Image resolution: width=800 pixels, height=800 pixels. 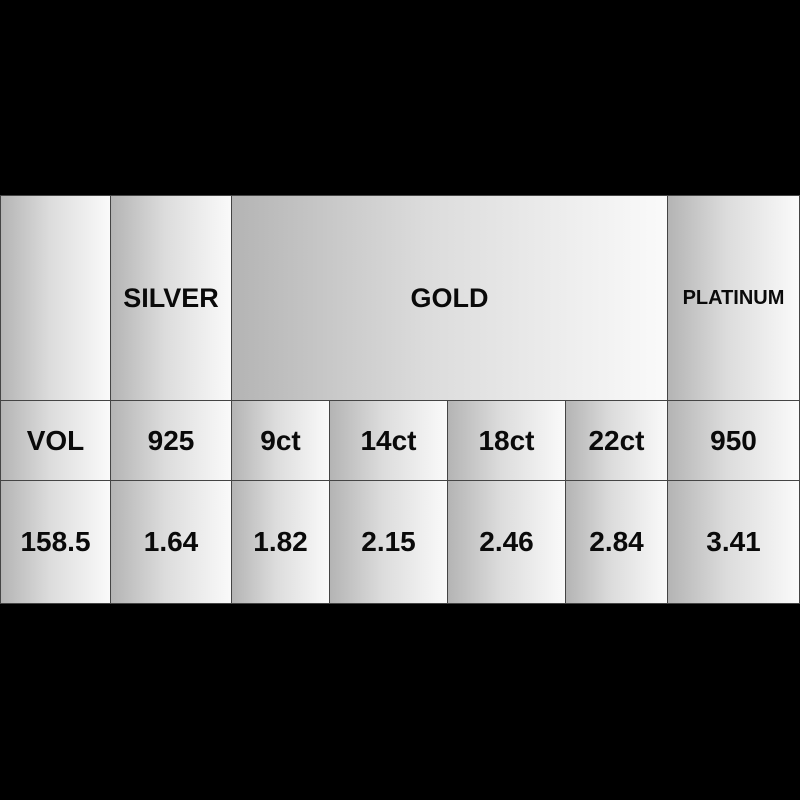 I want to click on value-cell: 2.46, so click(x=506, y=542).